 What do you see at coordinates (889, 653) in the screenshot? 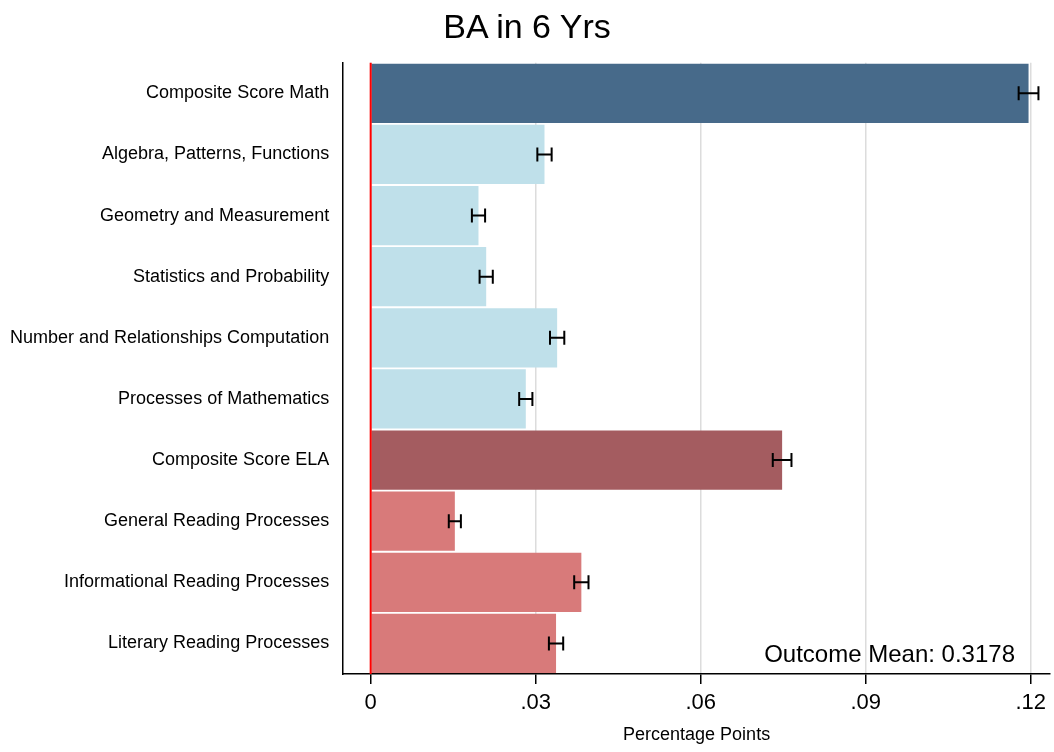
I see `annotation: Outcome Mean: 0.3178` at bounding box center [889, 653].